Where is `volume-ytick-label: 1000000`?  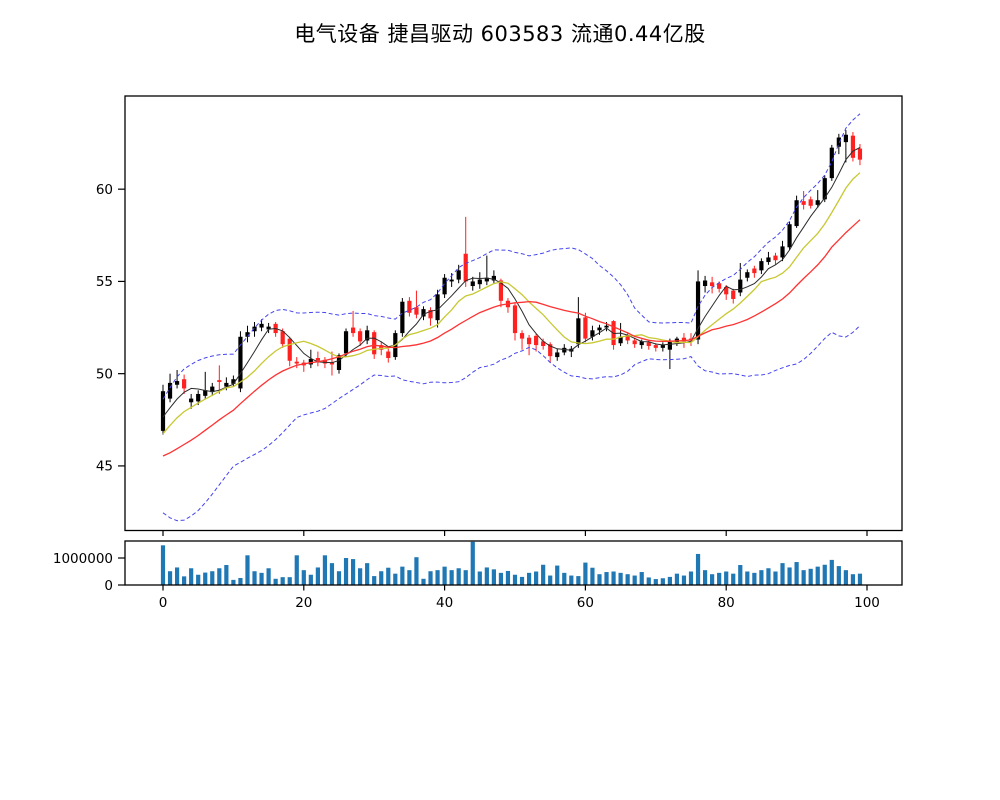
volume-ytick-label: 1000000 is located at coordinates (83, 559).